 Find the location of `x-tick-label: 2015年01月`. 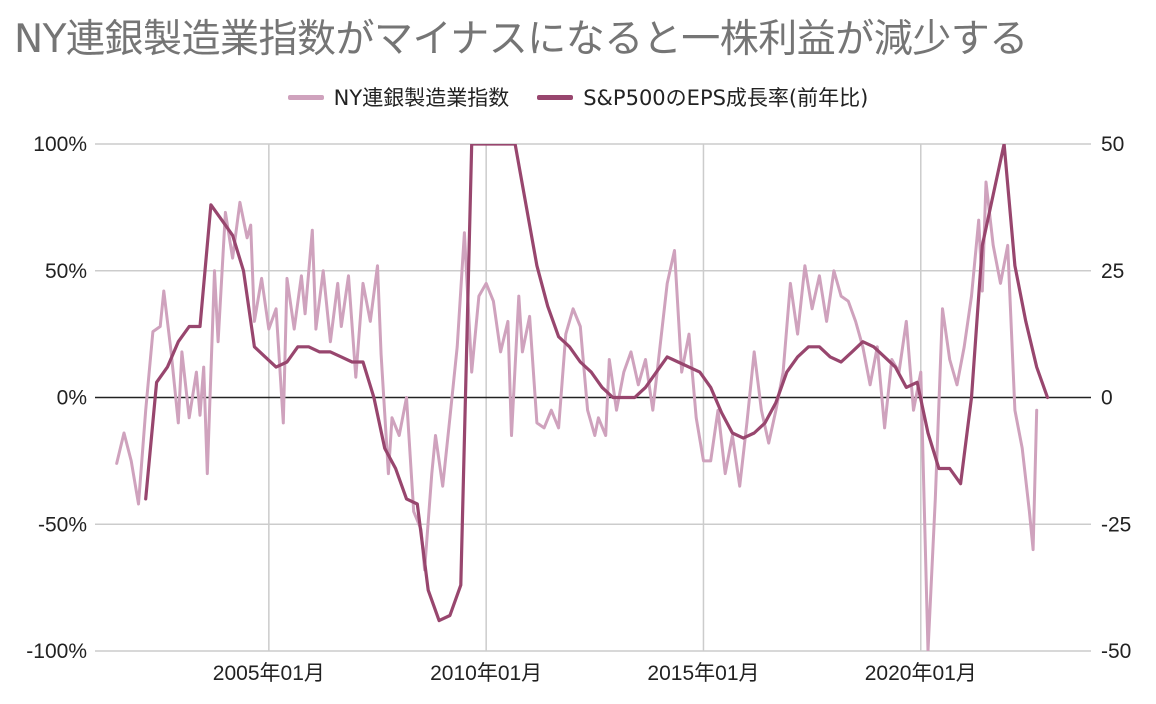

x-tick-label: 2015年01月 is located at coordinates (703, 673).